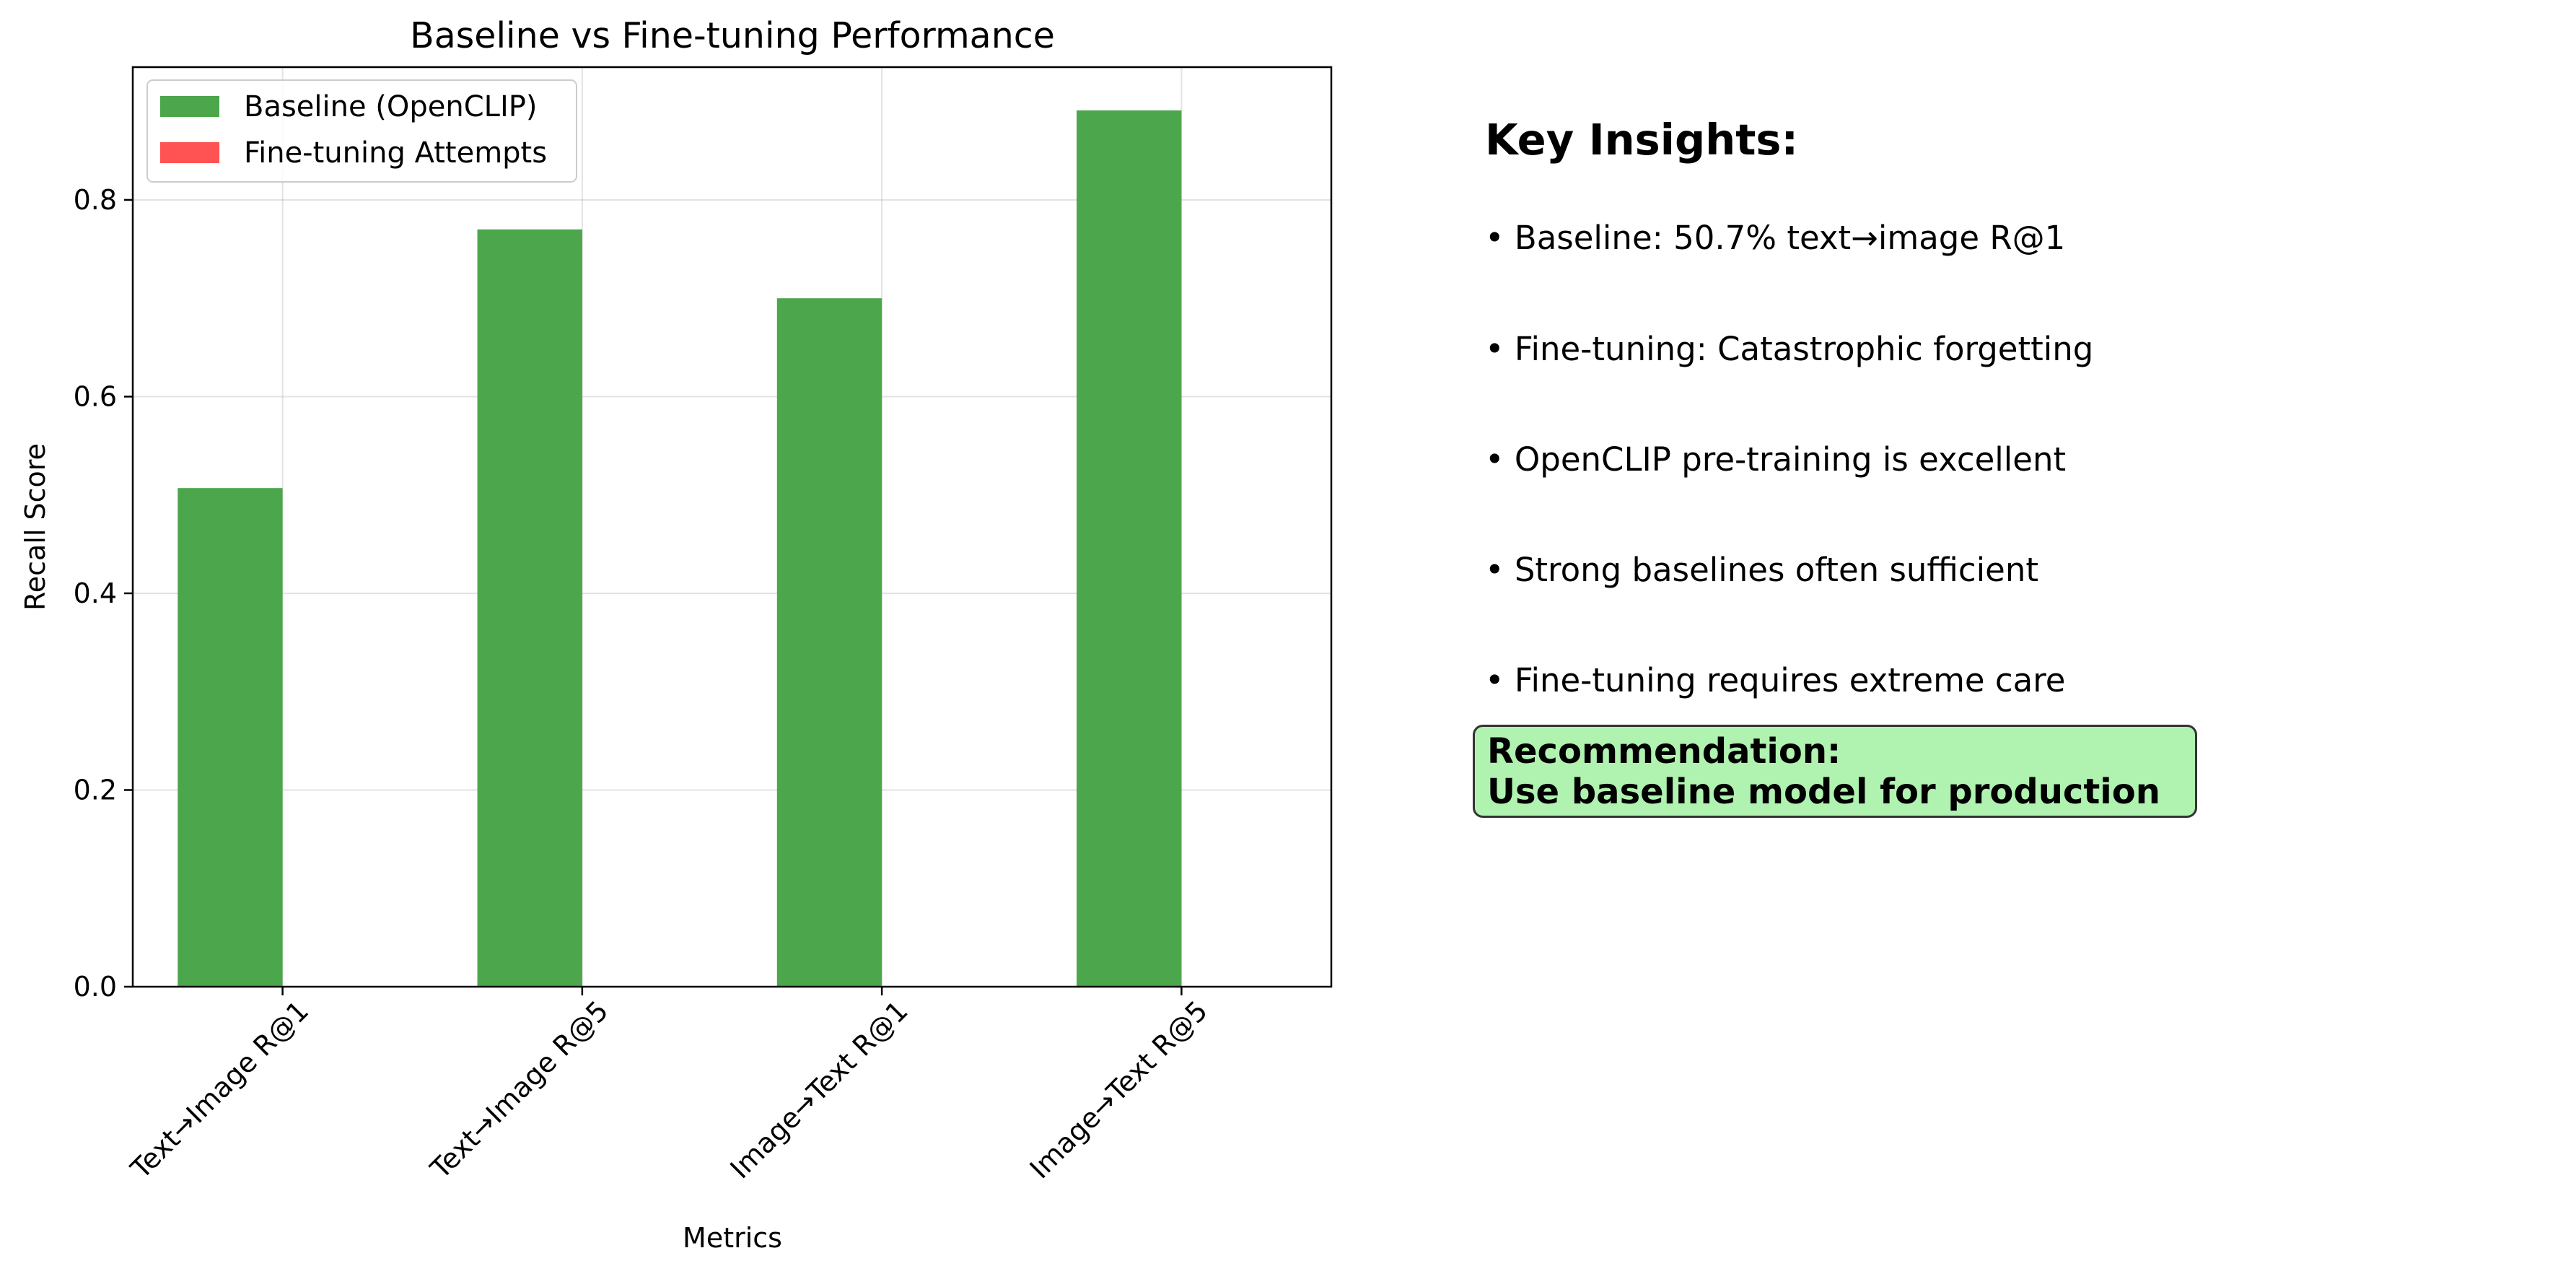  I want to click on x-tick-label: Text→Image R@1, so click(219, 1090).